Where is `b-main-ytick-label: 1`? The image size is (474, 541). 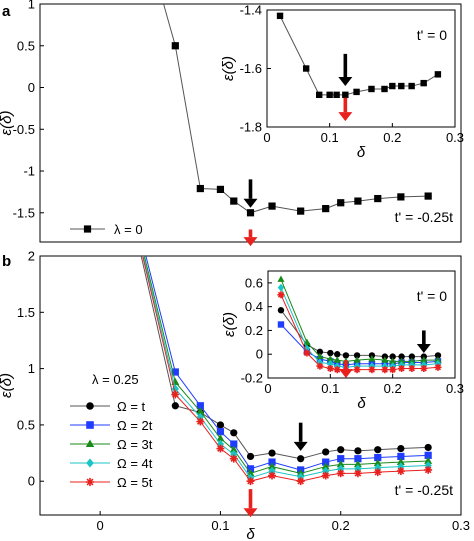 b-main-ytick-label: 1 is located at coordinates (31, 368).